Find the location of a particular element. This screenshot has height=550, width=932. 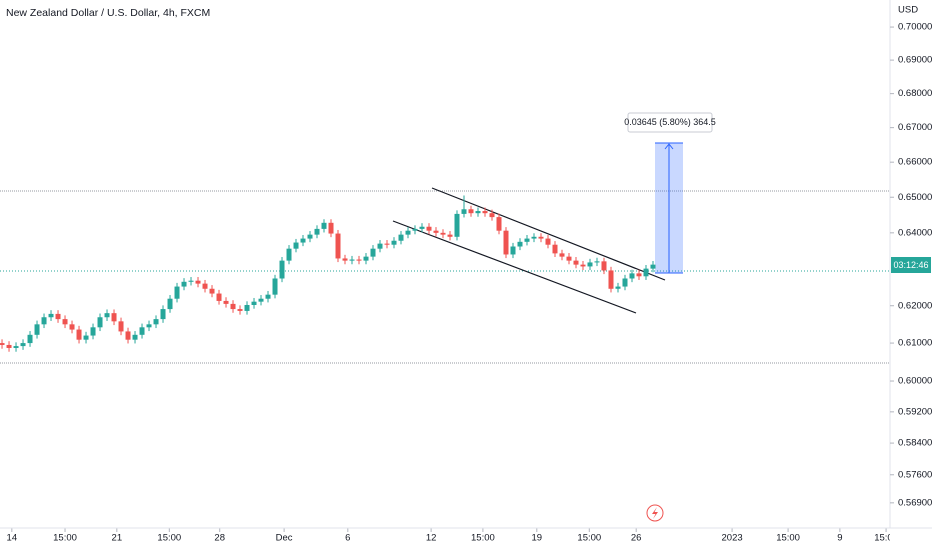

x-tick-label: 28 is located at coordinates (219, 538).